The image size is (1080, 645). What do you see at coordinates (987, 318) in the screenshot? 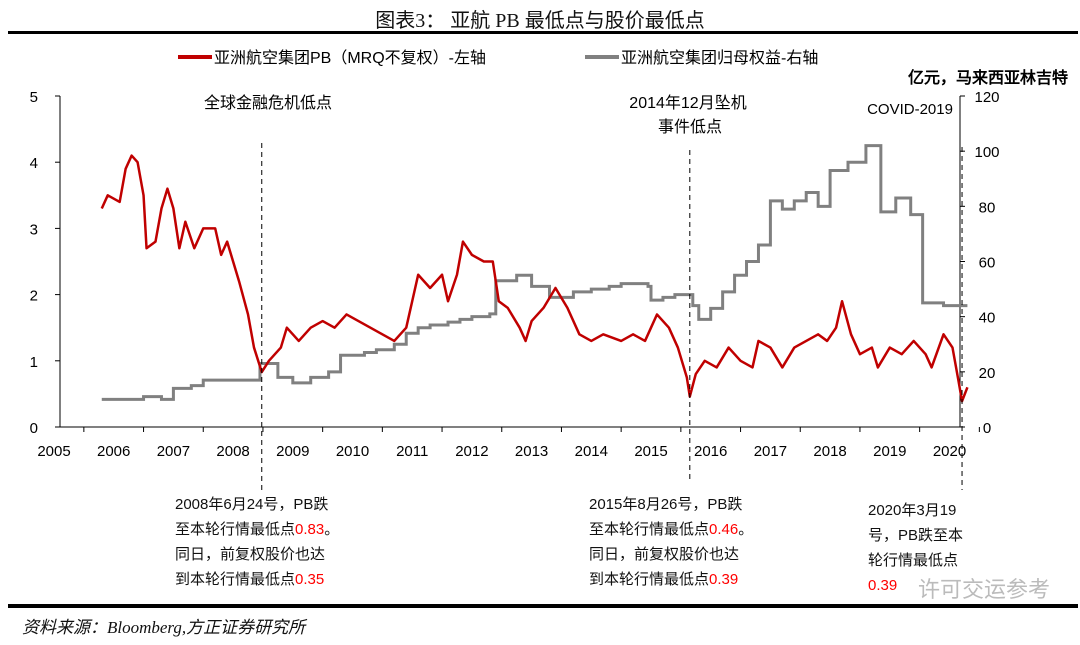
I see `y-right-tick-label: 40` at bounding box center [987, 318].